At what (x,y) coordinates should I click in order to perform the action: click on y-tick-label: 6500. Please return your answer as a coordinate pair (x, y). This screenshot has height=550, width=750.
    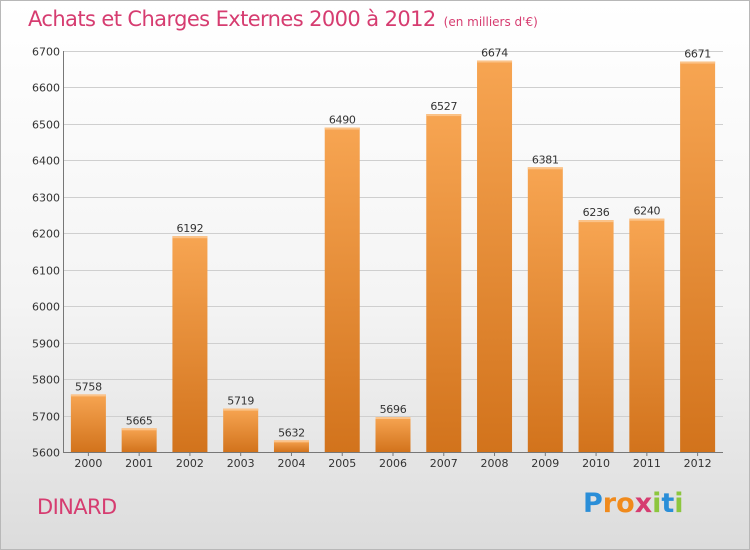
    Looking at the image, I should click on (46, 125).